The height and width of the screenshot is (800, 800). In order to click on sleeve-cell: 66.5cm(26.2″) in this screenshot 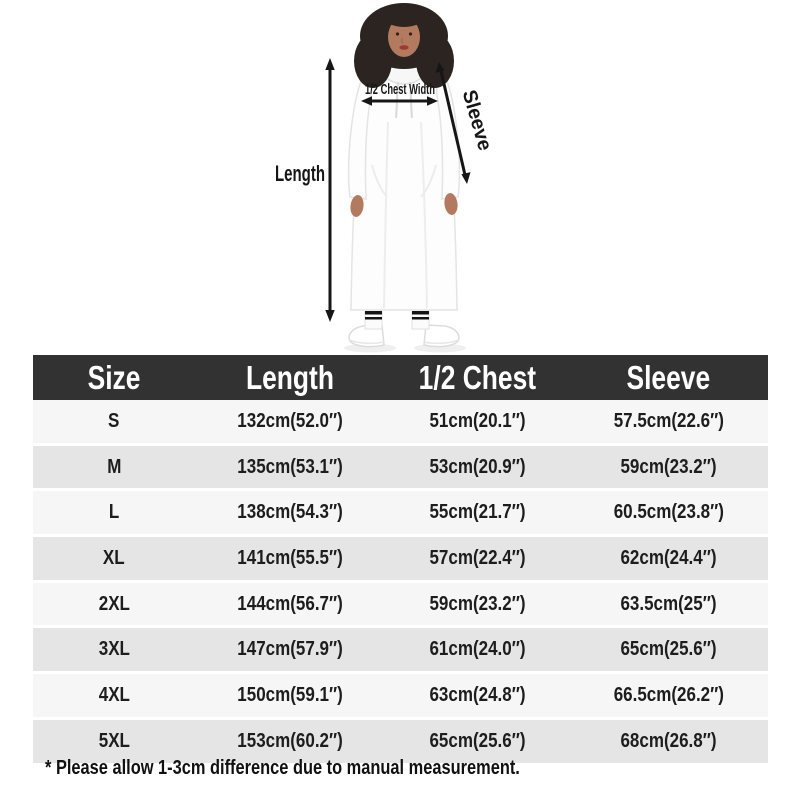, I will do `click(668, 694)`.